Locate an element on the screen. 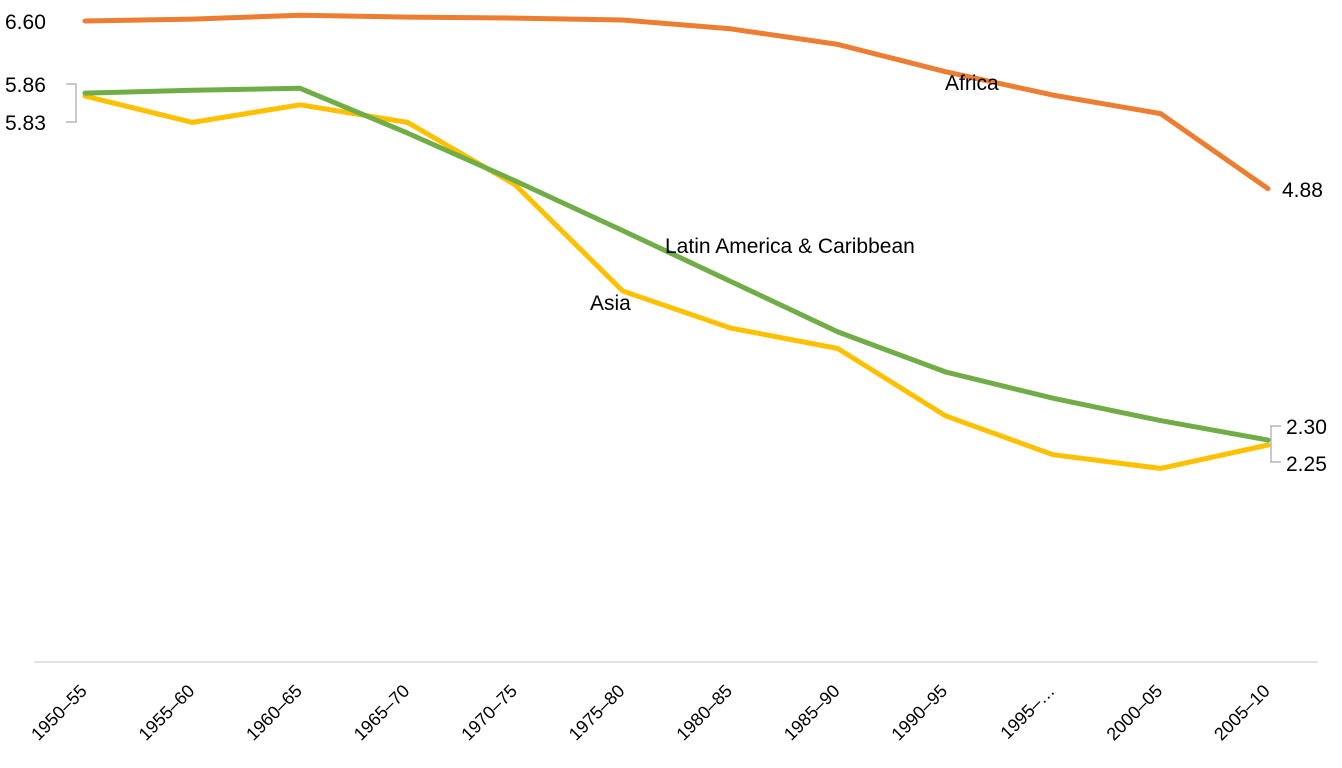 This screenshot has width=1342, height=768. x-tick-label: 1960–65 is located at coordinates (274, 713).